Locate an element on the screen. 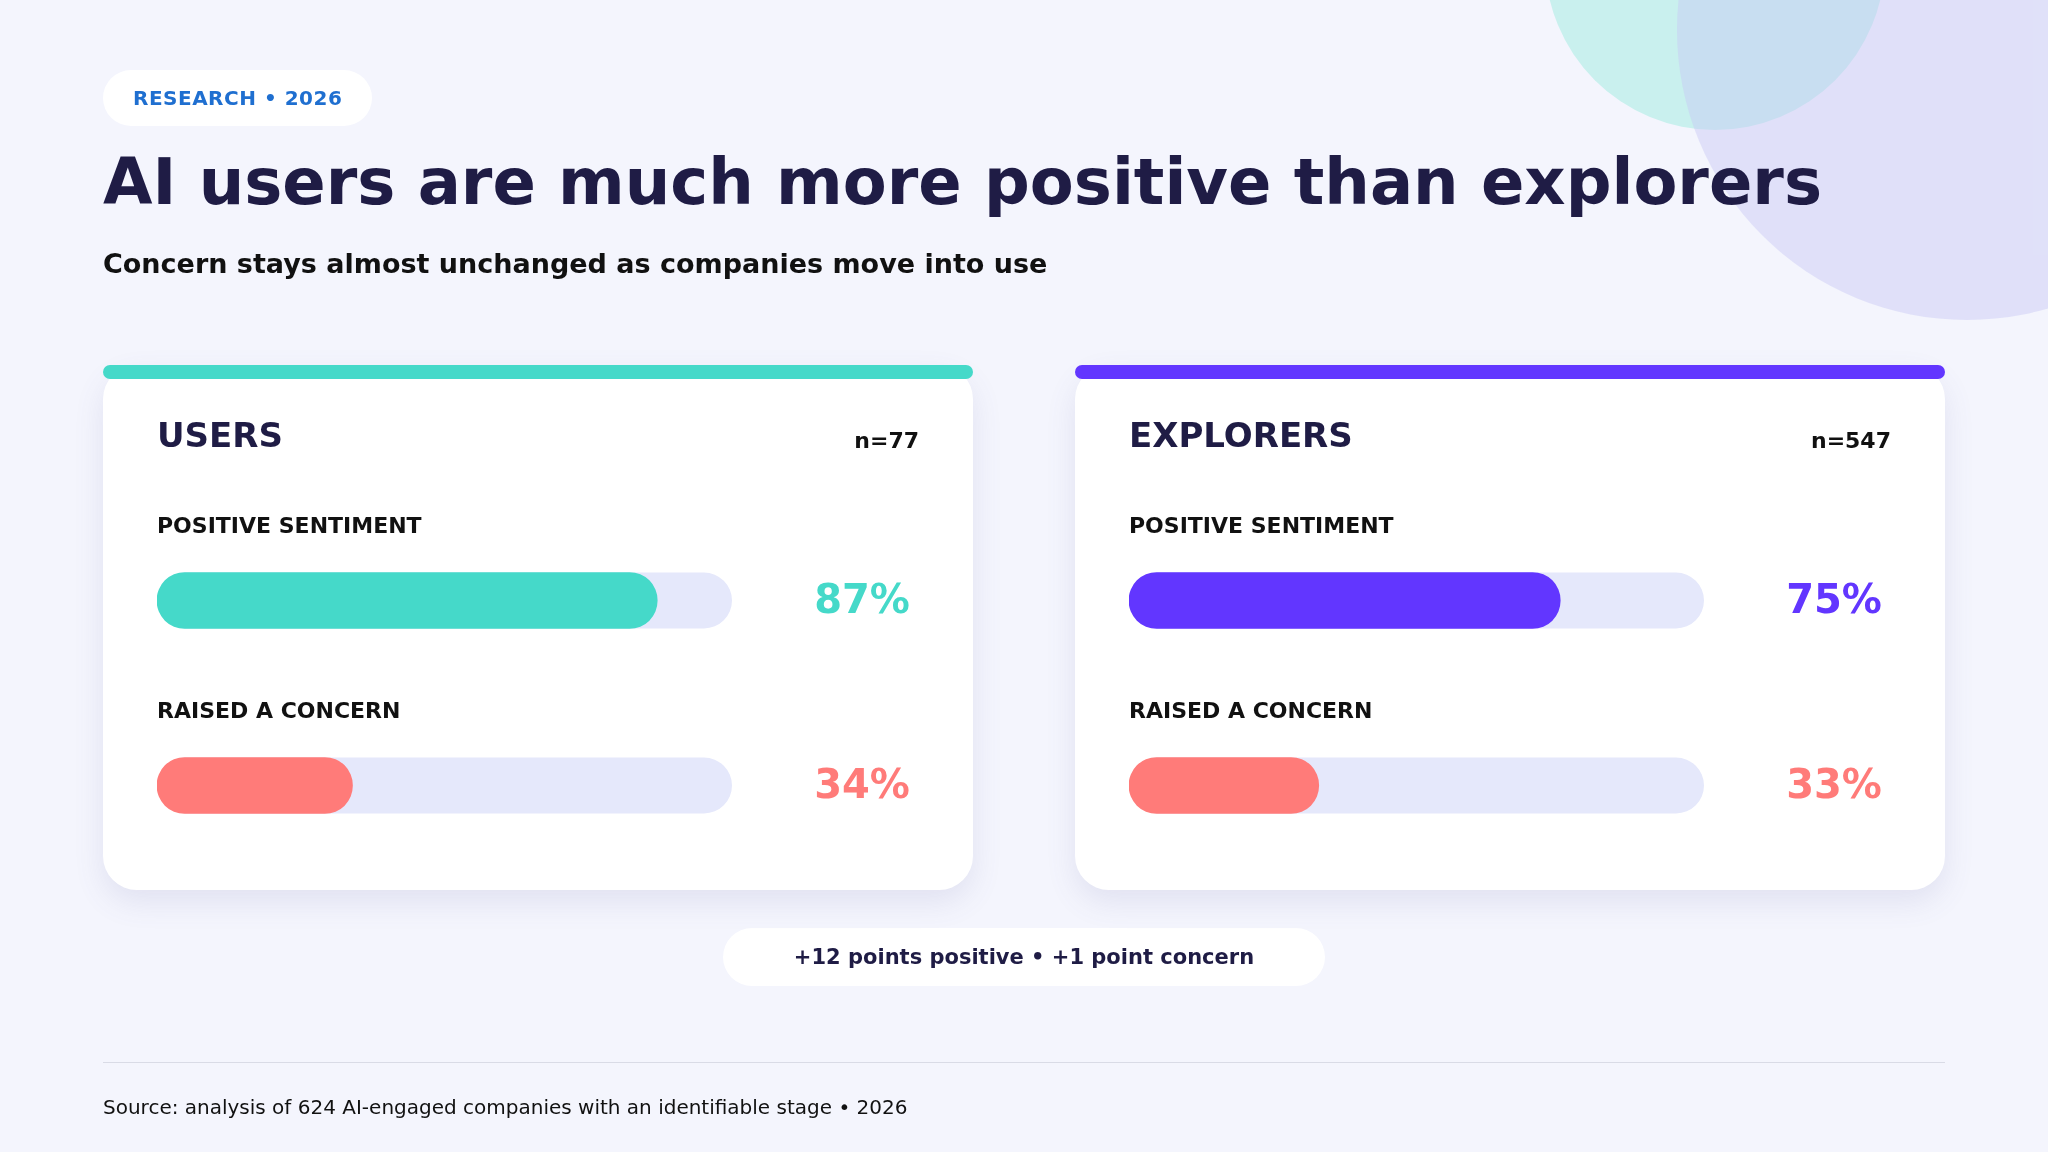  text: AI users are much more positive than explorers is located at coordinates (962, 182).